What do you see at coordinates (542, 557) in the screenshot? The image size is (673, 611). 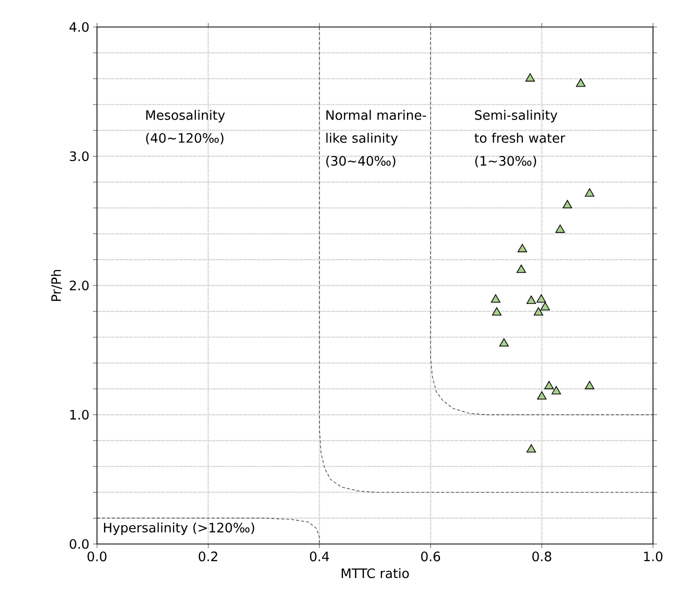 I see `x-tick-label: 0.8` at bounding box center [542, 557].